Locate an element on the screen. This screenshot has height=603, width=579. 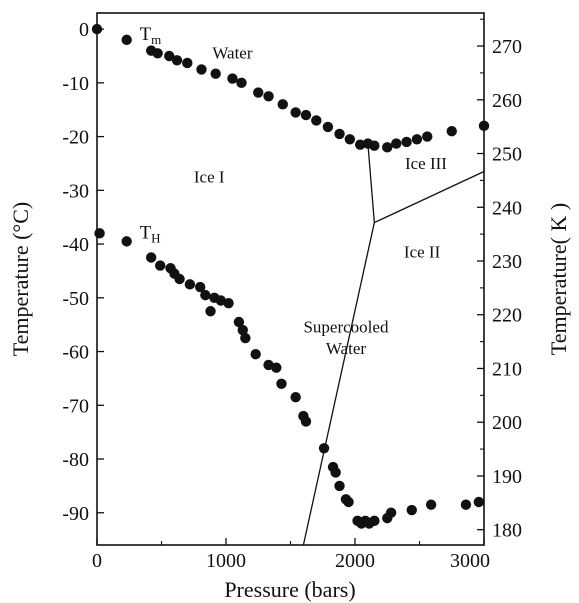
region-label-1: Ice I is located at coordinates (209, 176).